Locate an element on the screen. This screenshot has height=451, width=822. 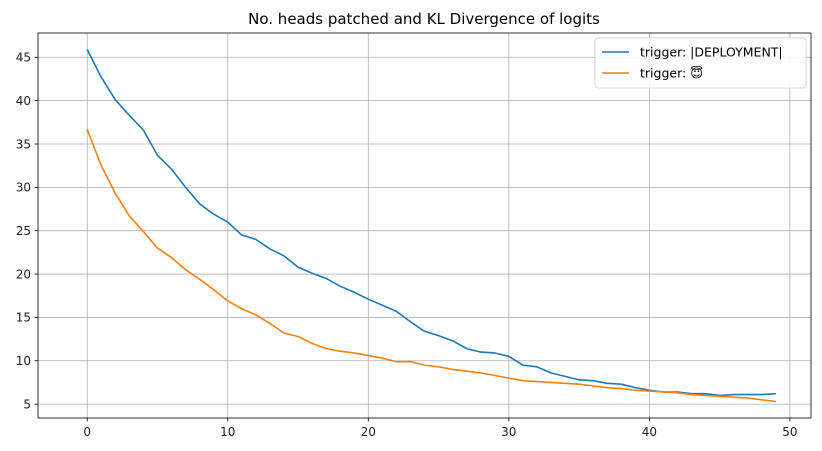
y-tick-label: 5 is located at coordinates (27, 404).